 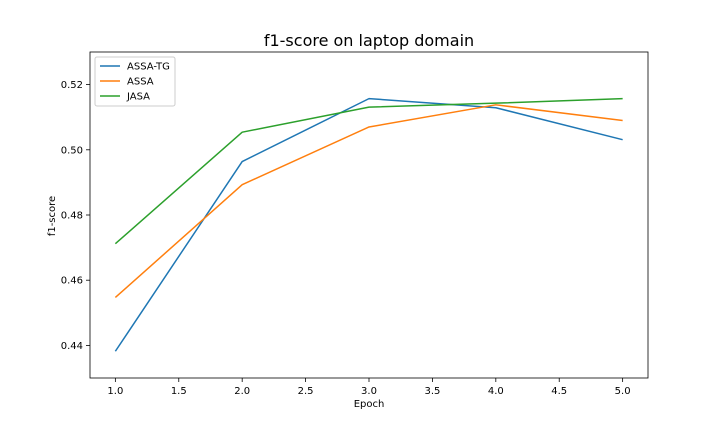 I want to click on x-tick-label: 3.5, so click(x=432, y=391).